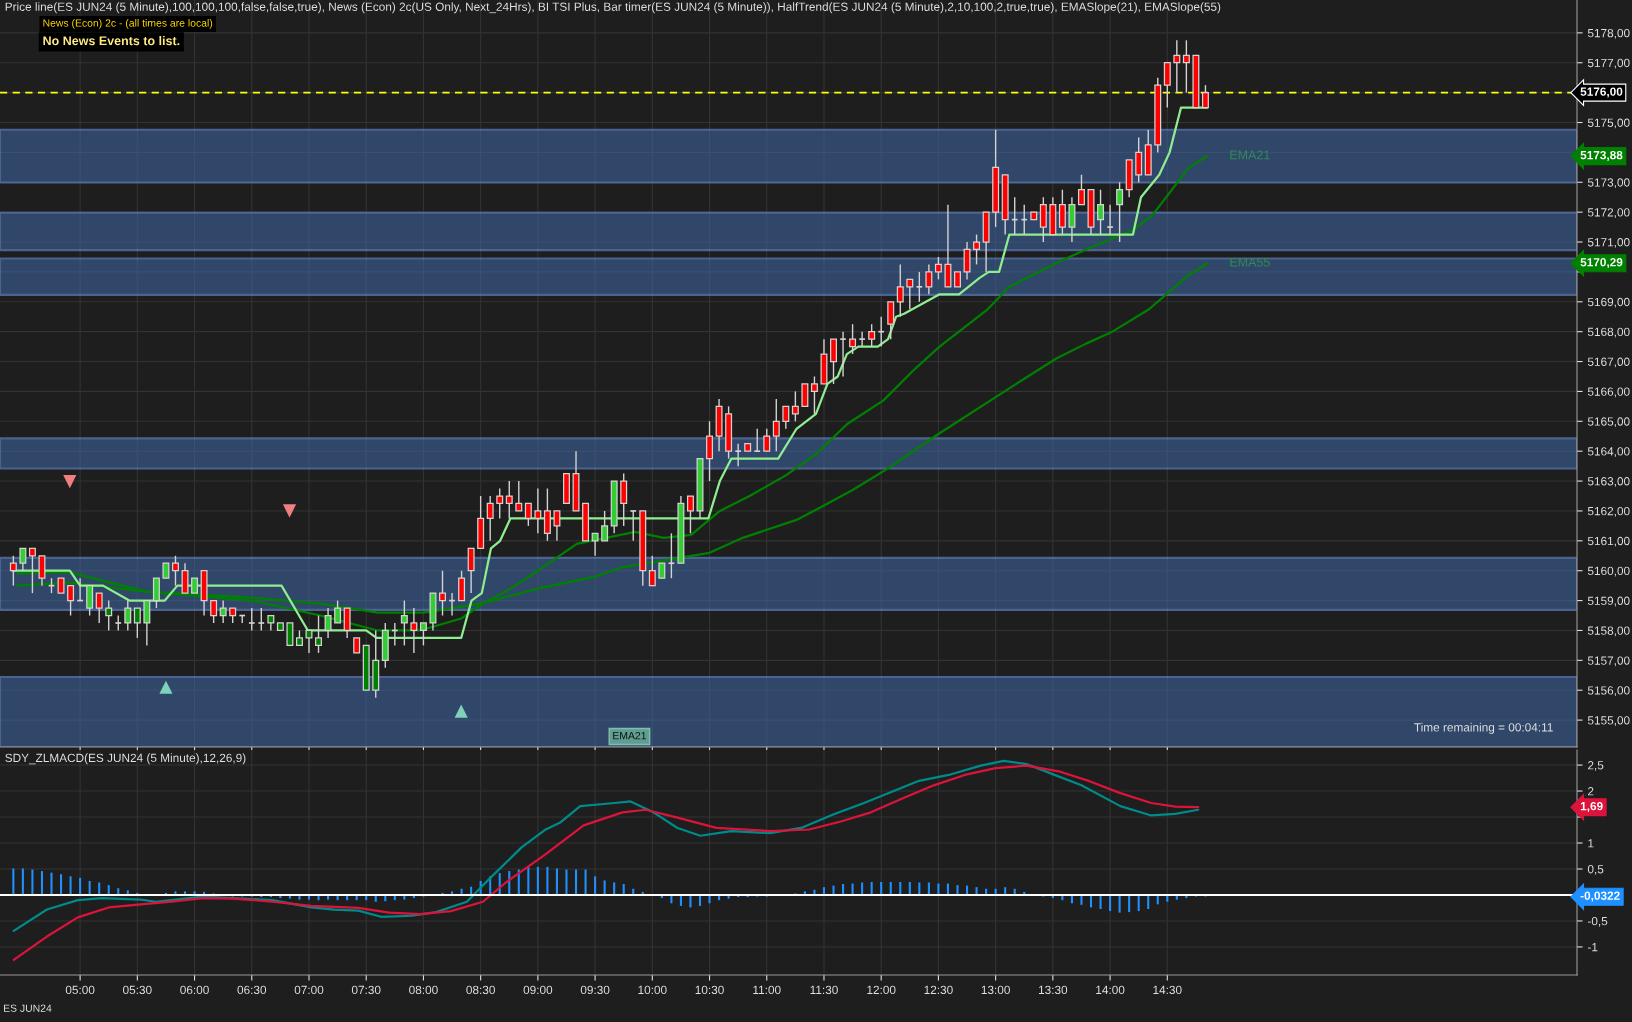 Image resolution: width=1632 pixels, height=1022 pixels. I want to click on line-series, so click(606, 863).